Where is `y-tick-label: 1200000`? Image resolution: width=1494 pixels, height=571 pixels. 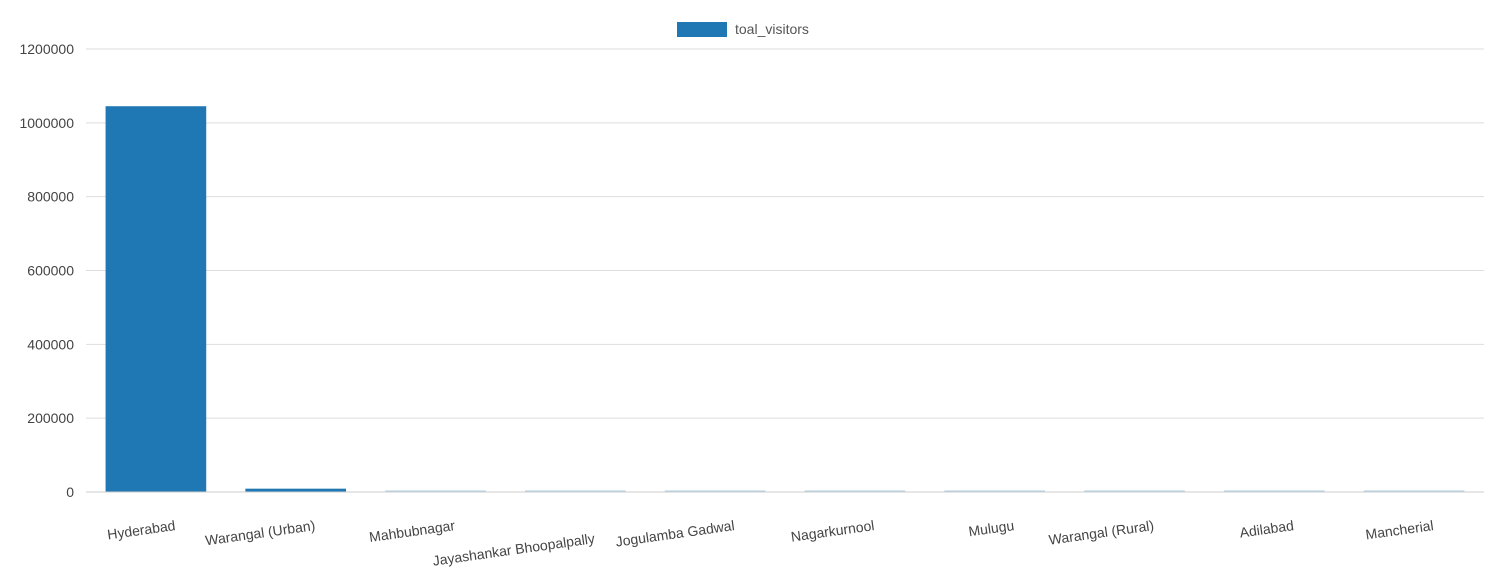
y-tick-label: 1200000 is located at coordinates (46, 49).